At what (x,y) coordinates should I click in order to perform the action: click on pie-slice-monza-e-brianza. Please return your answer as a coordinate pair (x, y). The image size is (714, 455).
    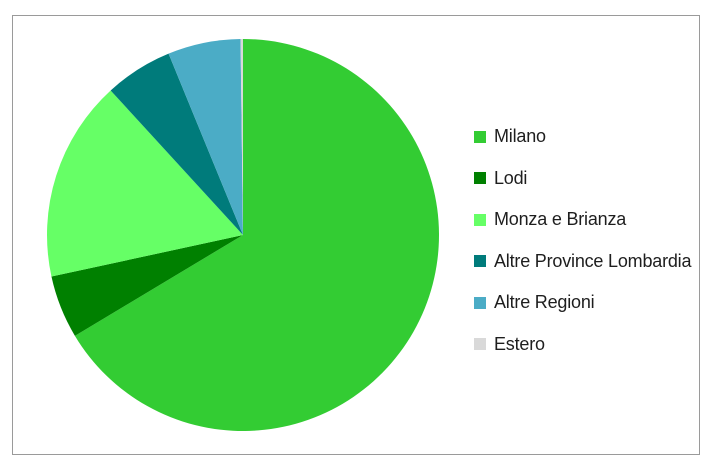
    Looking at the image, I should click on (145, 183).